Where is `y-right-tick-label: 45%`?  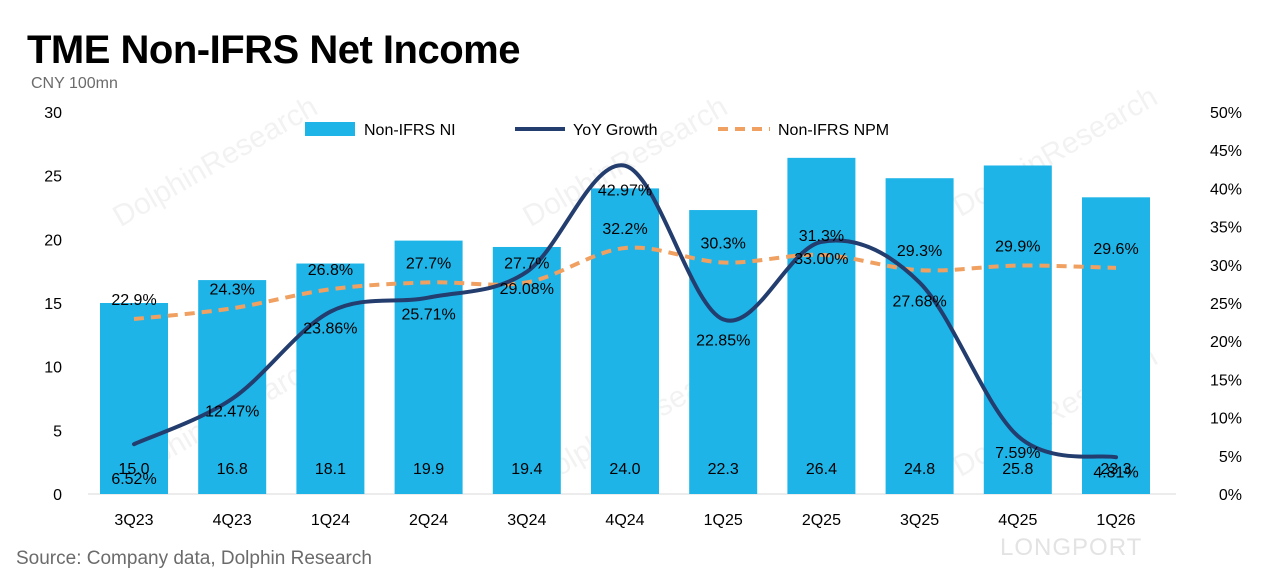 y-right-tick-label: 45% is located at coordinates (1226, 151).